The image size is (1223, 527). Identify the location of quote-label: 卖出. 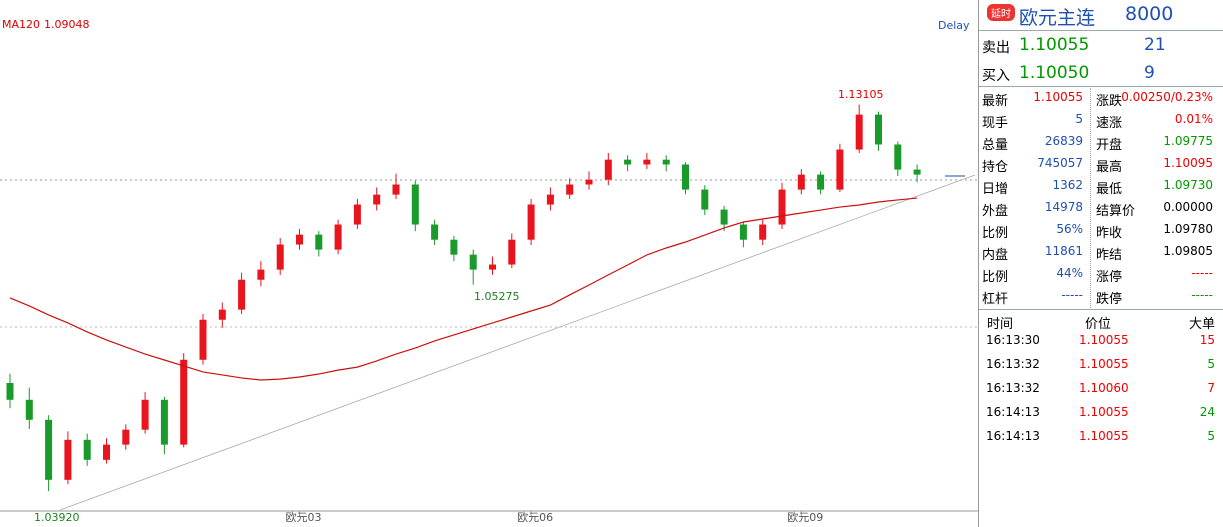
(996, 48).